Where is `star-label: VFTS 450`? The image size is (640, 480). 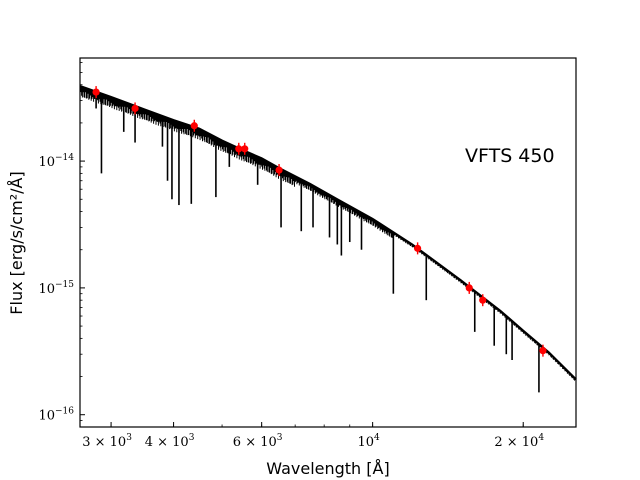
star-label: VFTS 450 is located at coordinates (510, 156).